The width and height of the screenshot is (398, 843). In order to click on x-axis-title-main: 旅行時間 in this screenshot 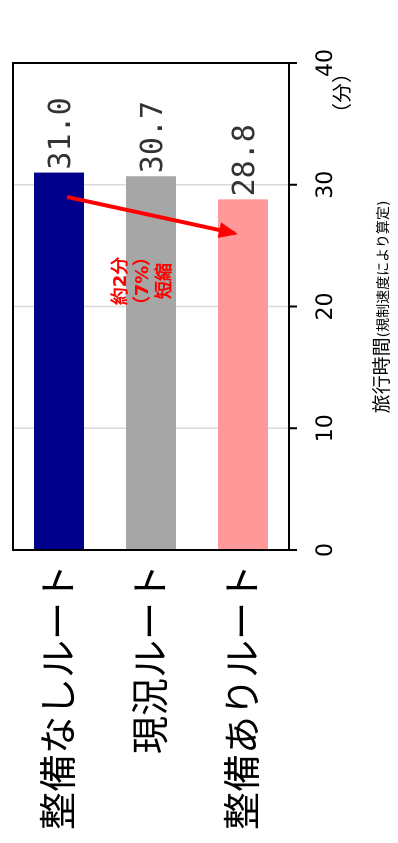, I will do `click(382, 375)`.